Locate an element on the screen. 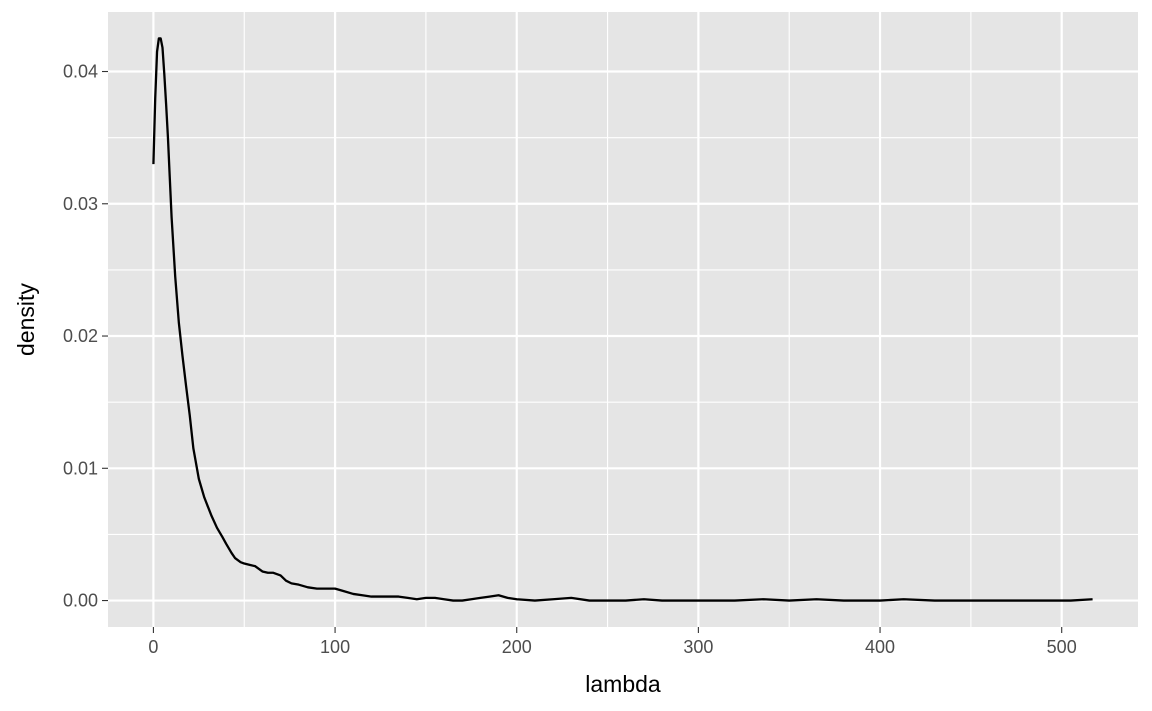 This screenshot has height=711, width=1152. x-tick-label: 0 is located at coordinates (153, 647).